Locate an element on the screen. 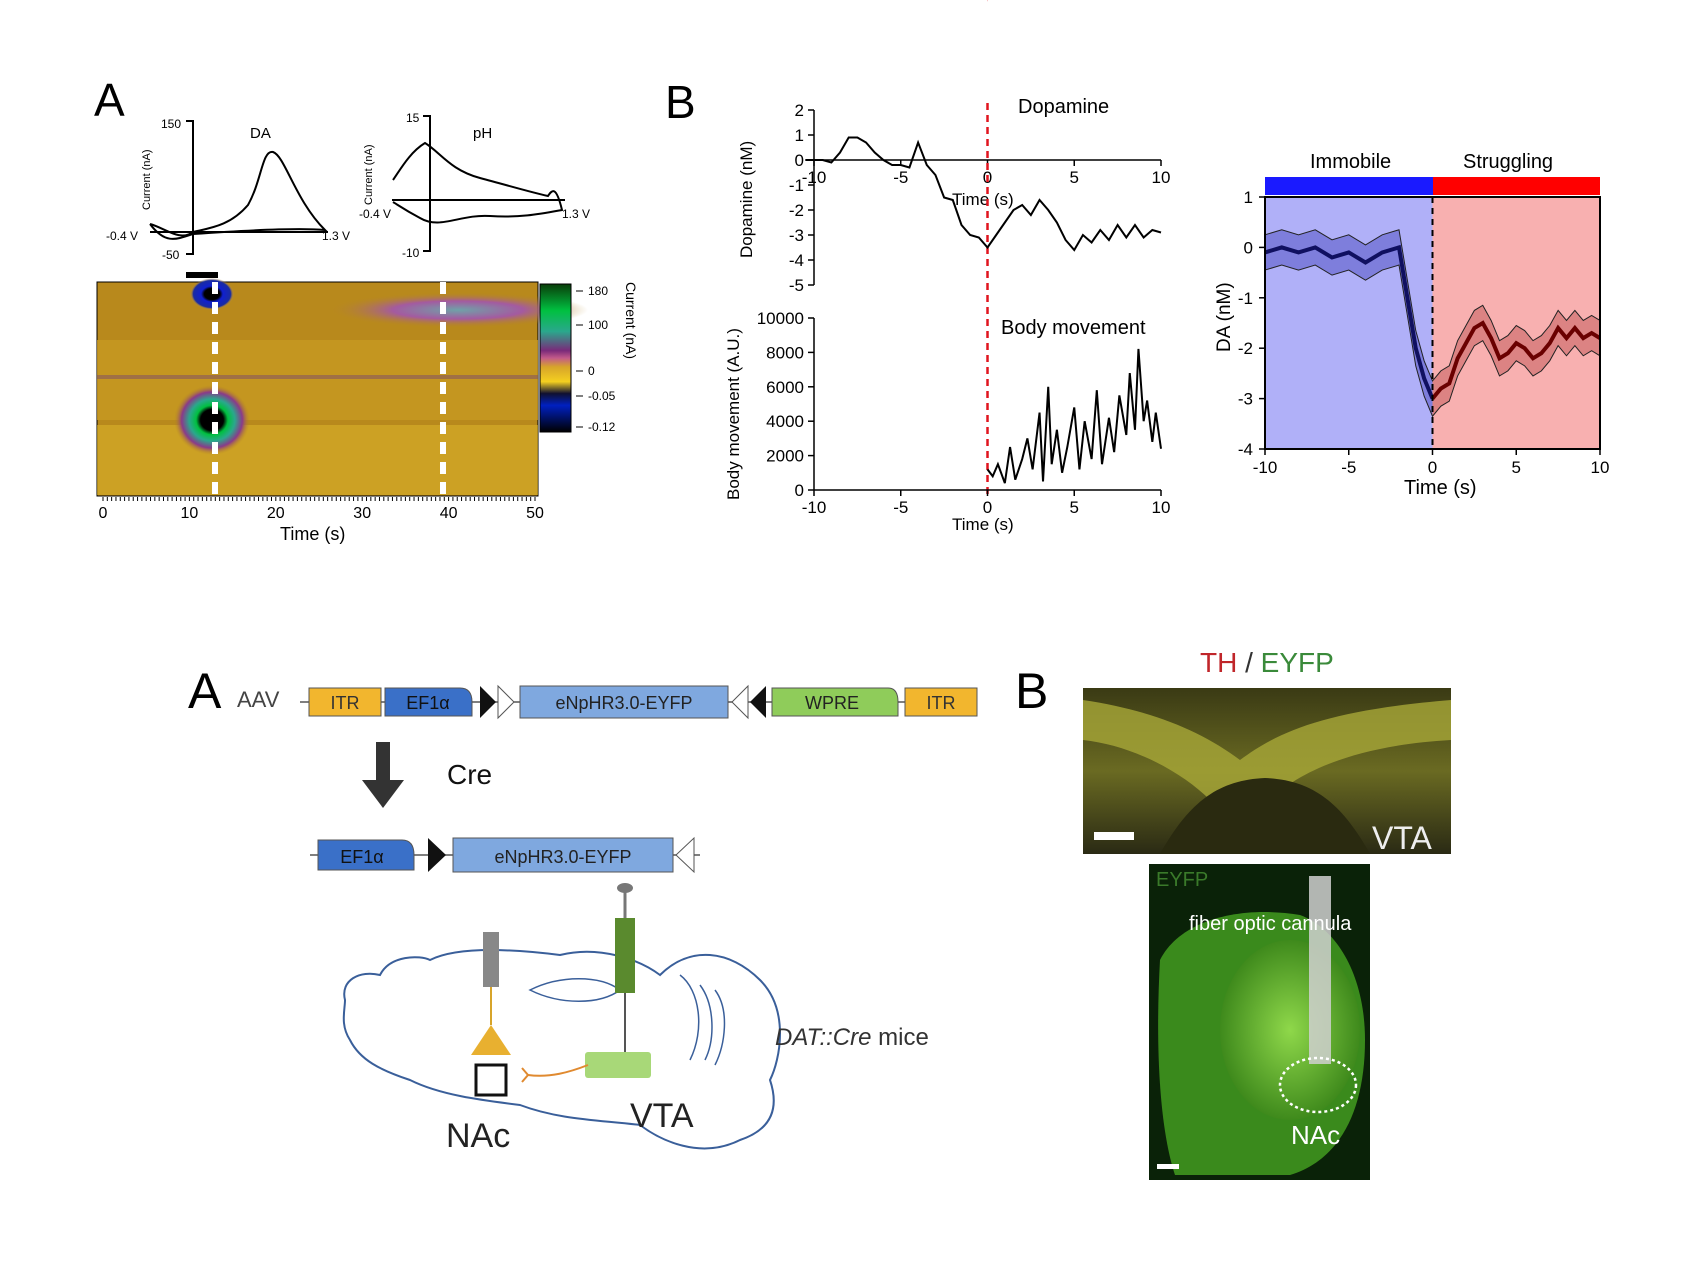  nac-label-histology: NAc is located at coordinates (1315, 1135).